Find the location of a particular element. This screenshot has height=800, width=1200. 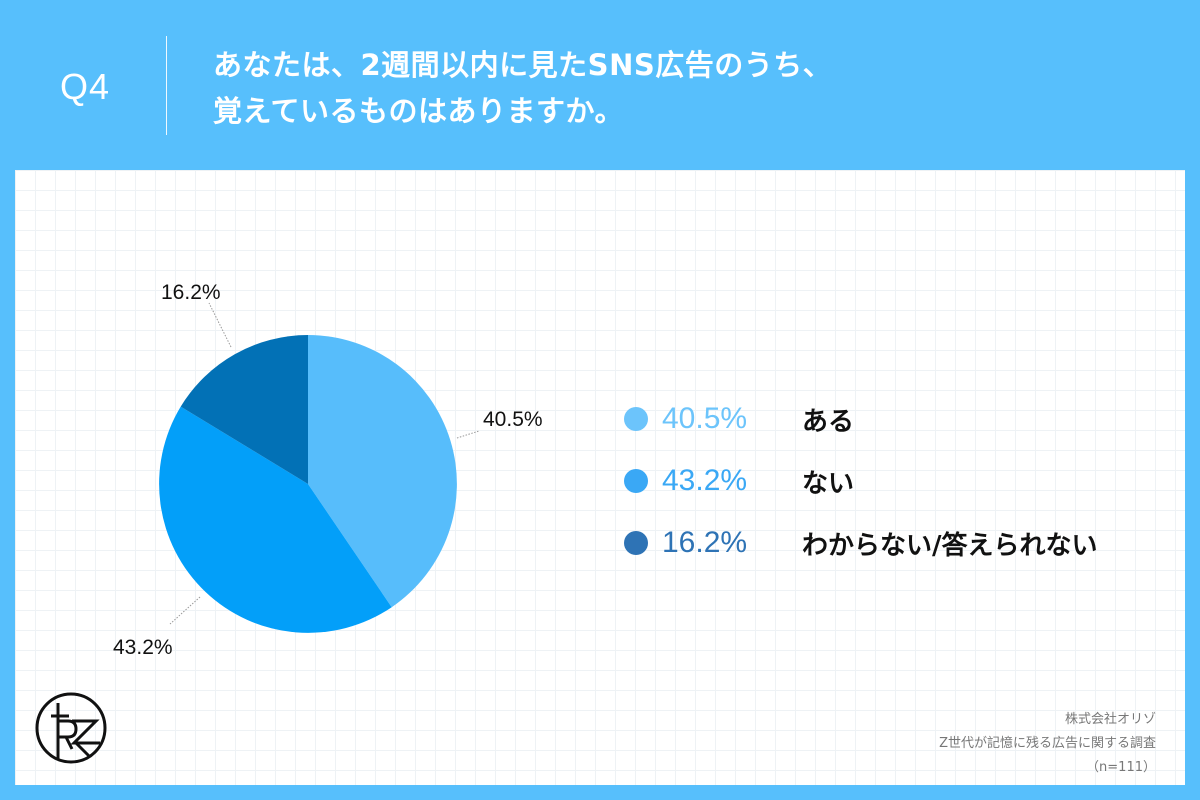

legend-label: ない is located at coordinates (828, 483).